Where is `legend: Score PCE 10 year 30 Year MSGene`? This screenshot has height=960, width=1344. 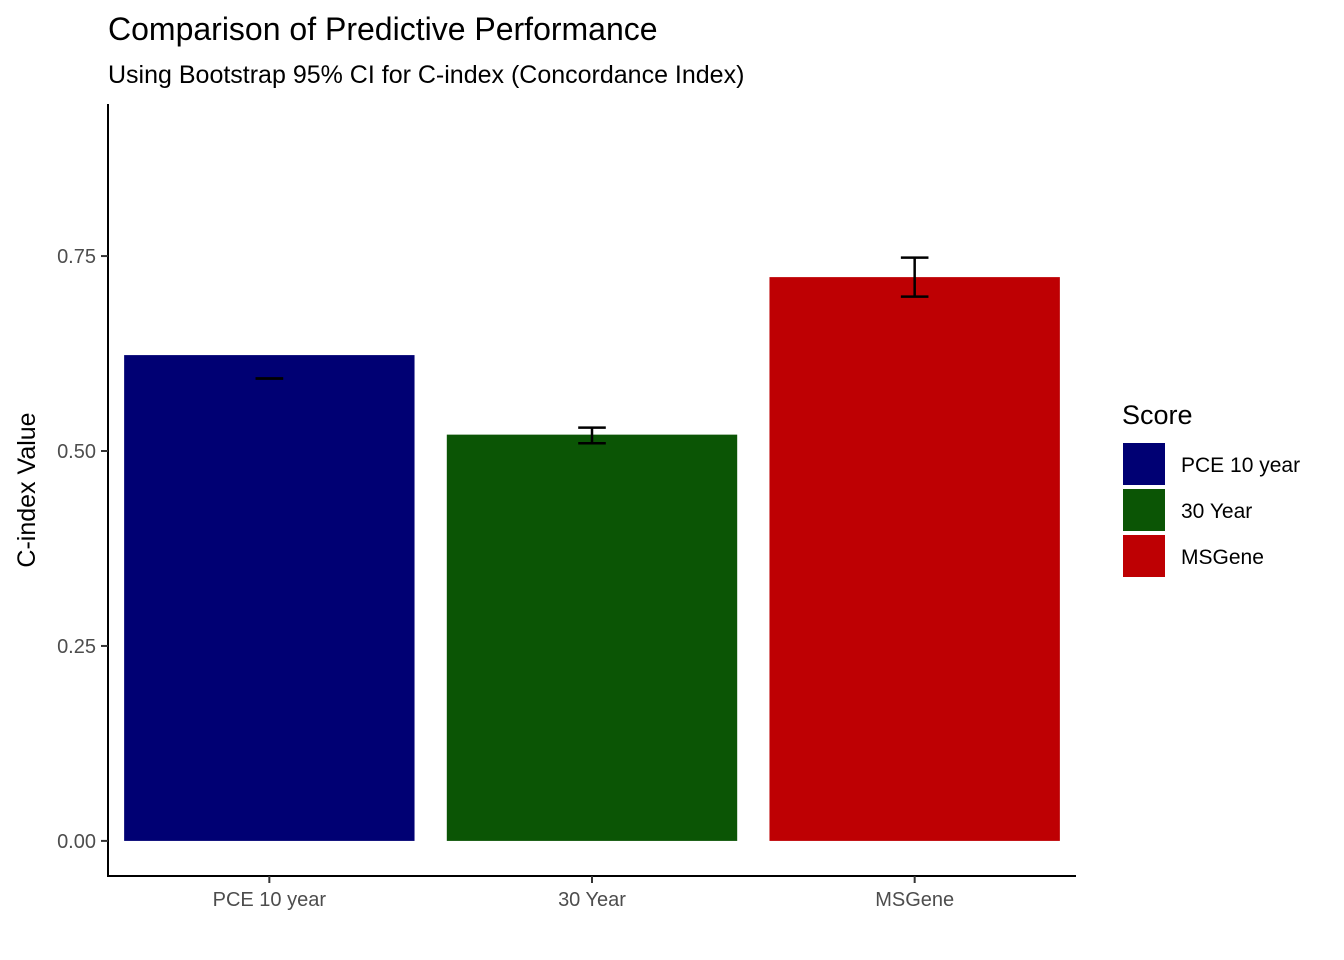
legend: Score PCE 10 year 30 Year MSGene is located at coordinates (1211, 488).